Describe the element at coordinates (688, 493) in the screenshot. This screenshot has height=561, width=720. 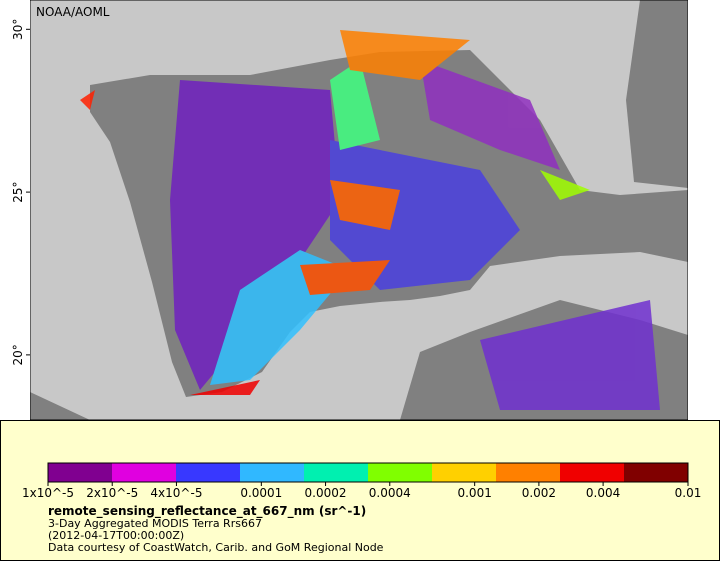
I see `colorbar-tick-label: 0.01` at that location.